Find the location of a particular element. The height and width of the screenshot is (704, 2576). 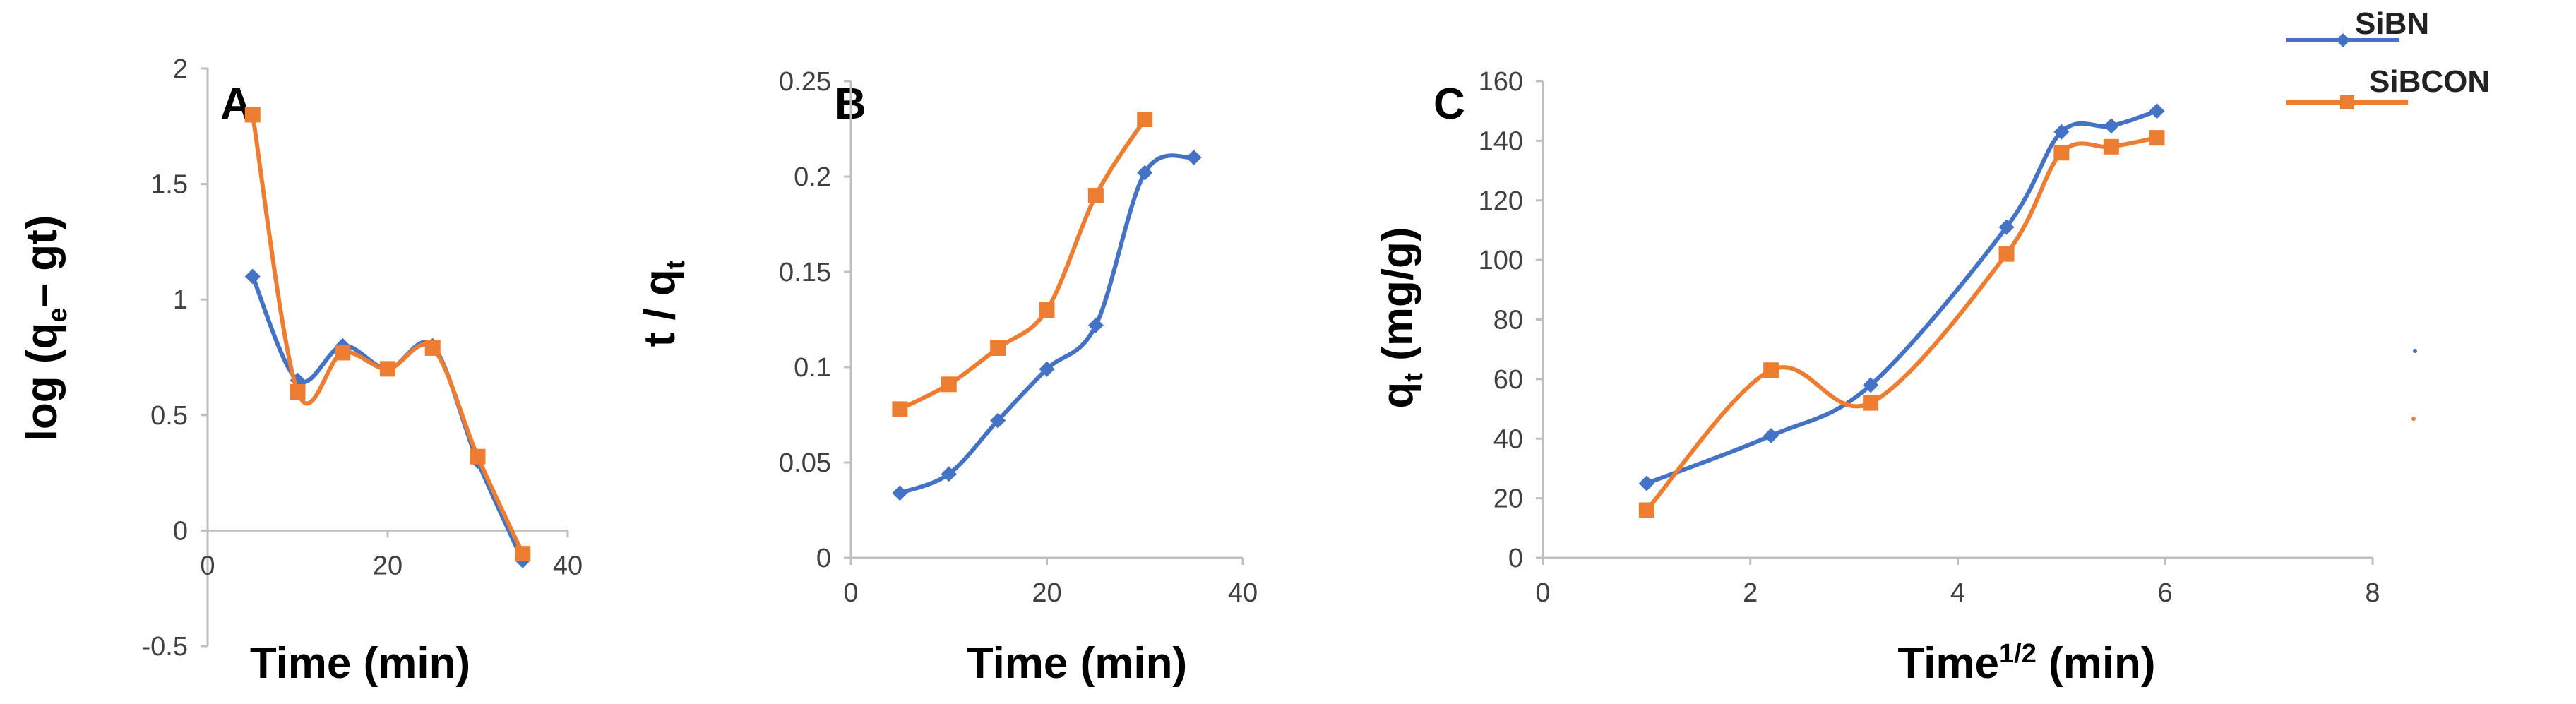

legend-marker-sibn is located at coordinates (2343, 40).